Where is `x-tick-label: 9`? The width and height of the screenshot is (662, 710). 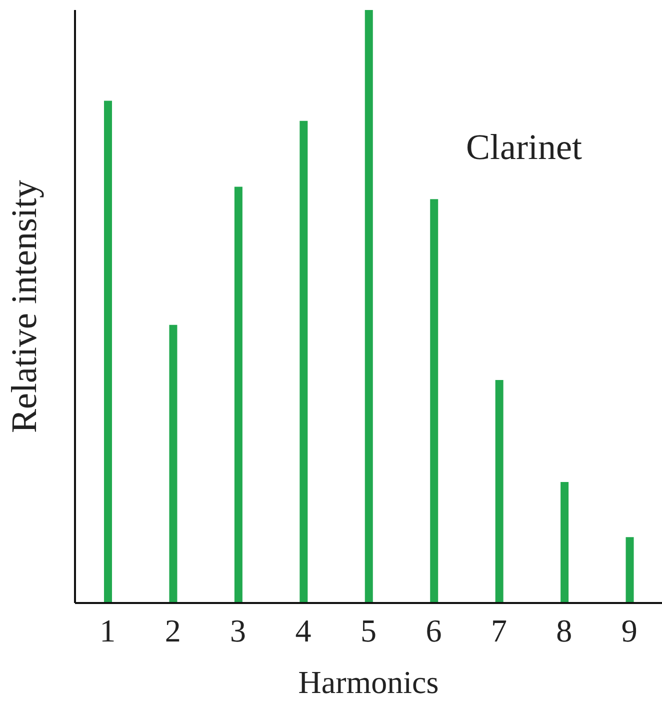
x-tick-label: 9 is located at coordinates (629, 630).